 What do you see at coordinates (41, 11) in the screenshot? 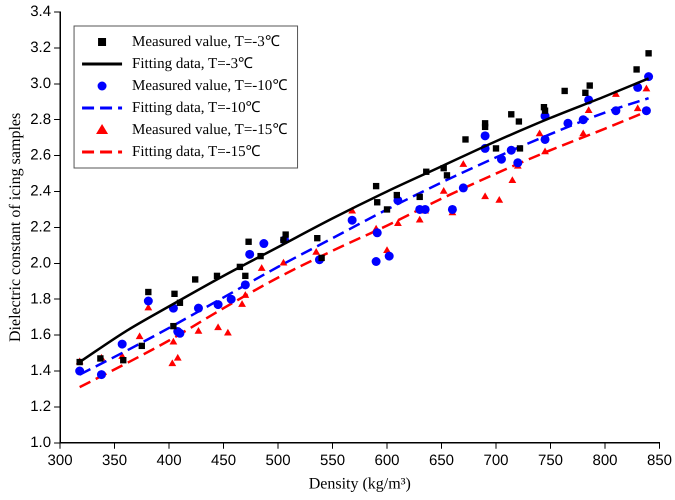
I see `y-tick-label: 3.4` at bounding box center [41, 11].